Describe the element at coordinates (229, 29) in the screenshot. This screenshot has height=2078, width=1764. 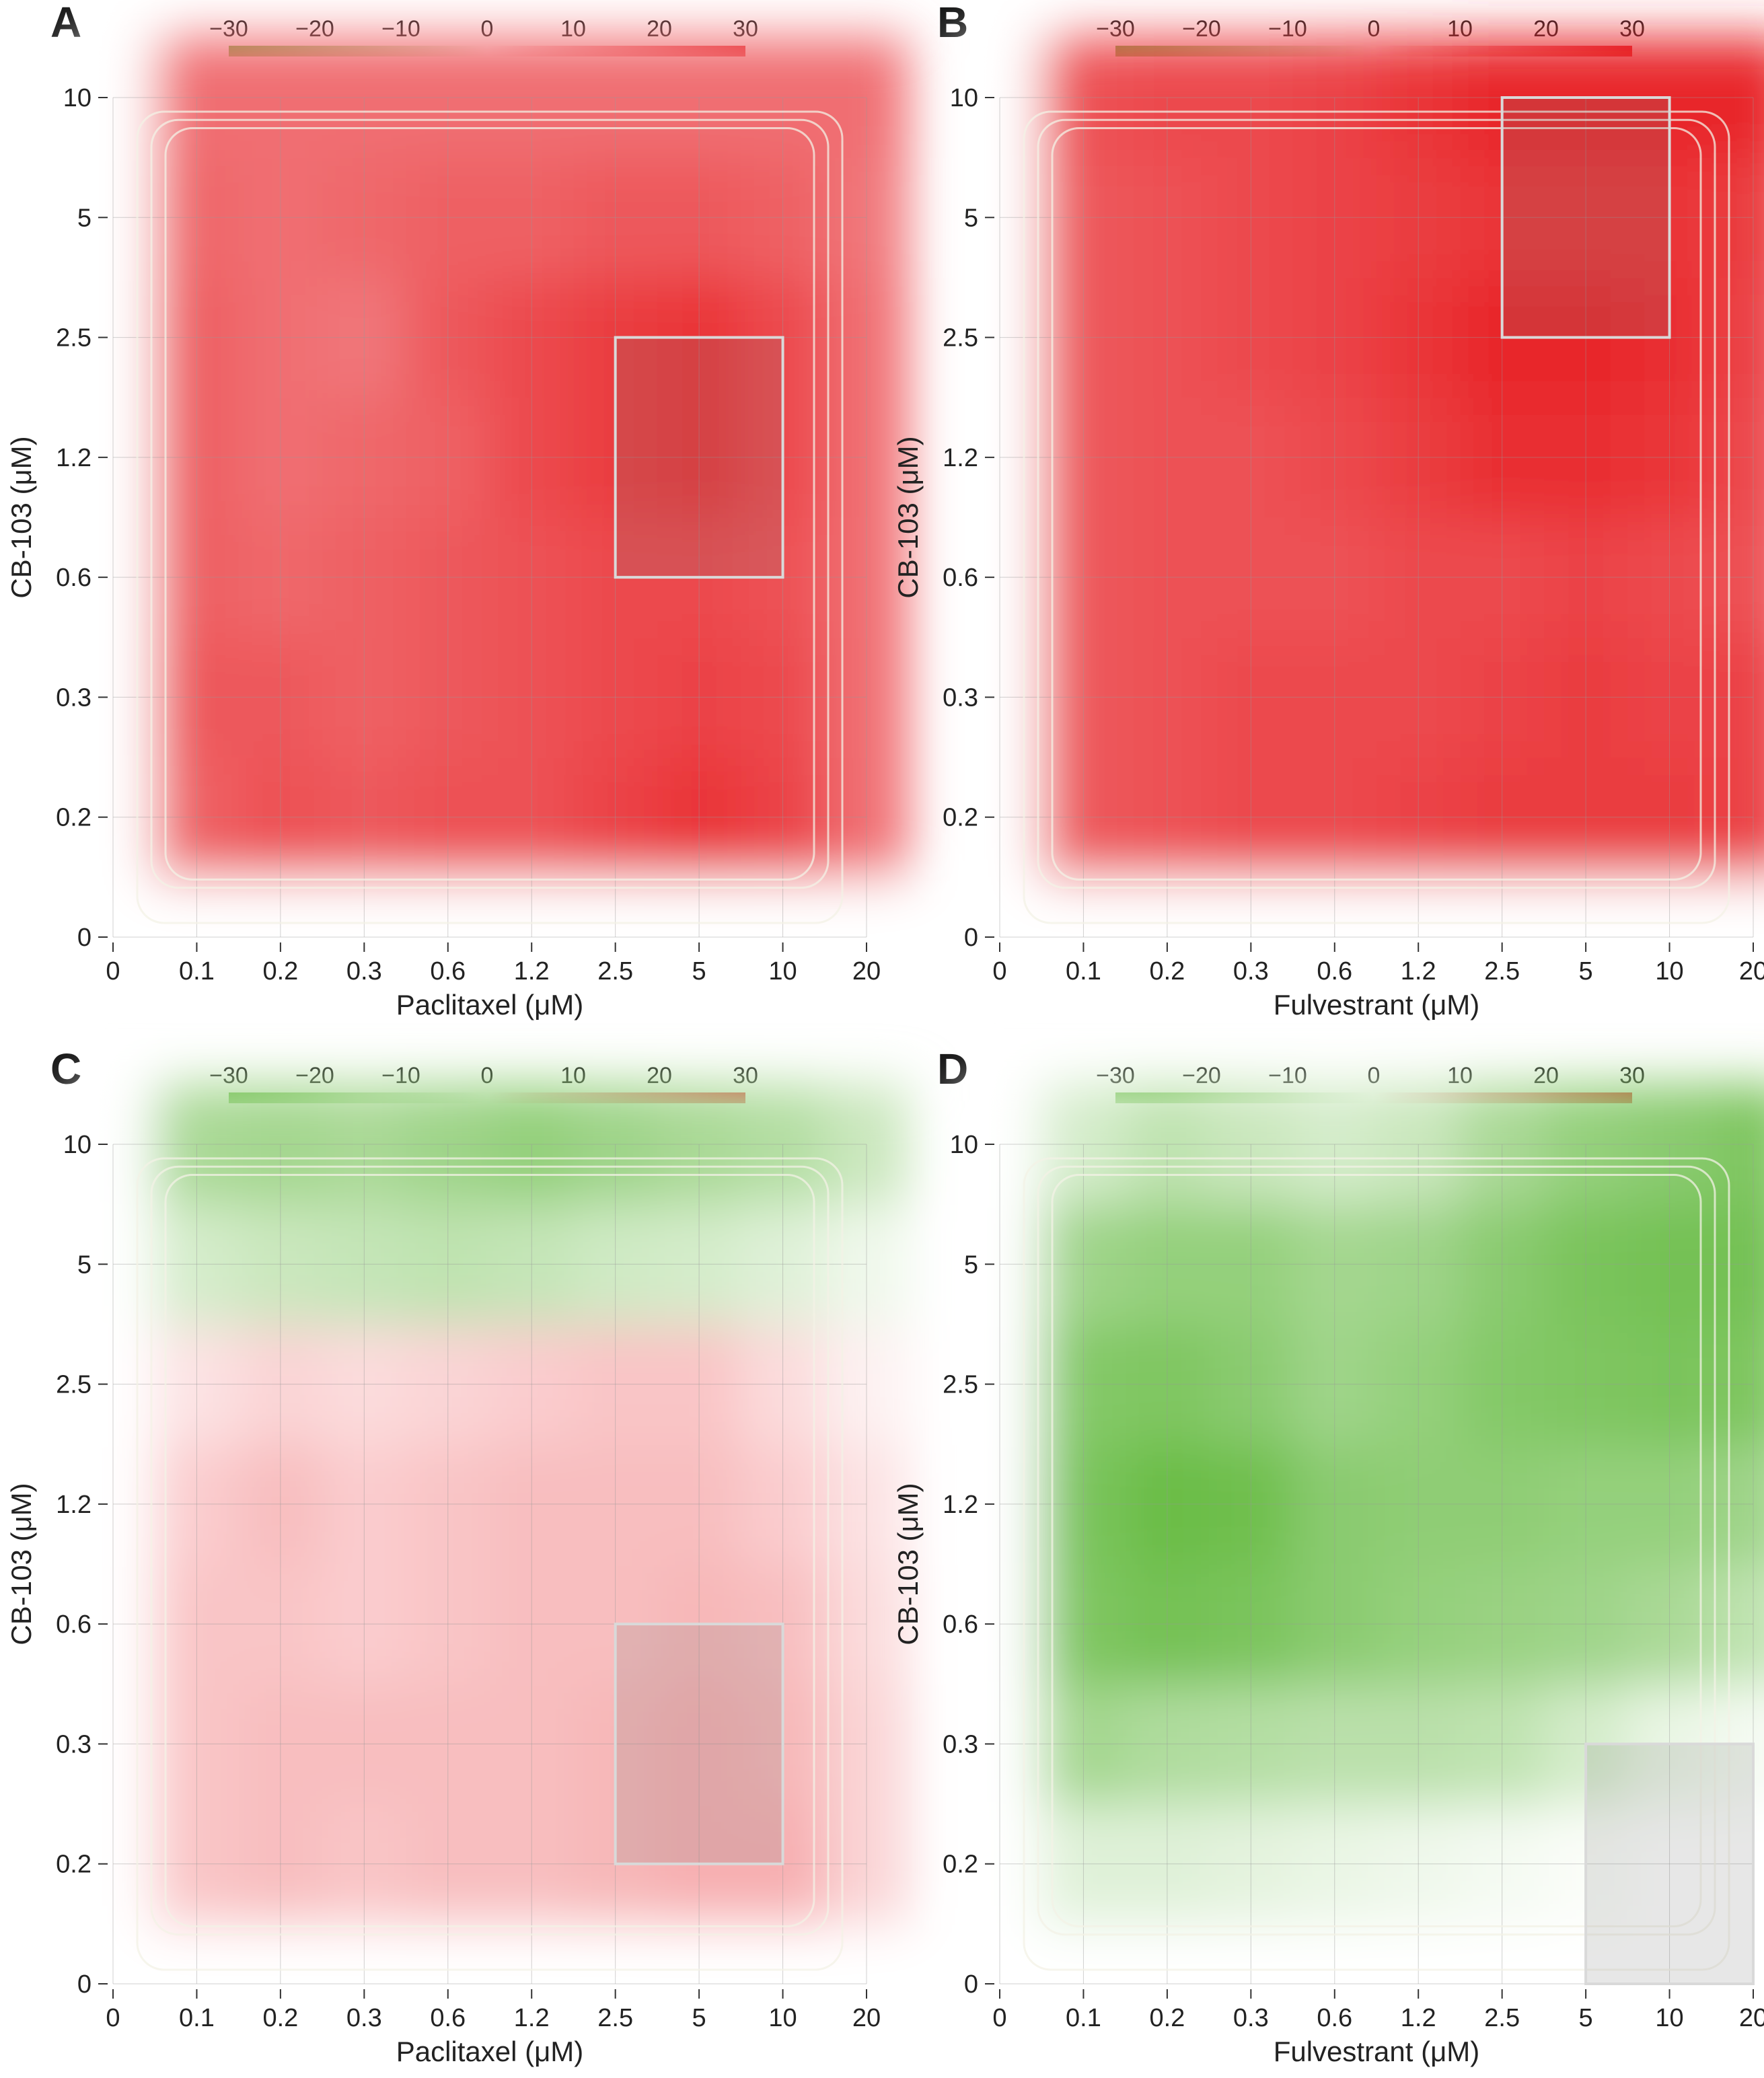
I see `colorbar-tick-label: −30` at that location.